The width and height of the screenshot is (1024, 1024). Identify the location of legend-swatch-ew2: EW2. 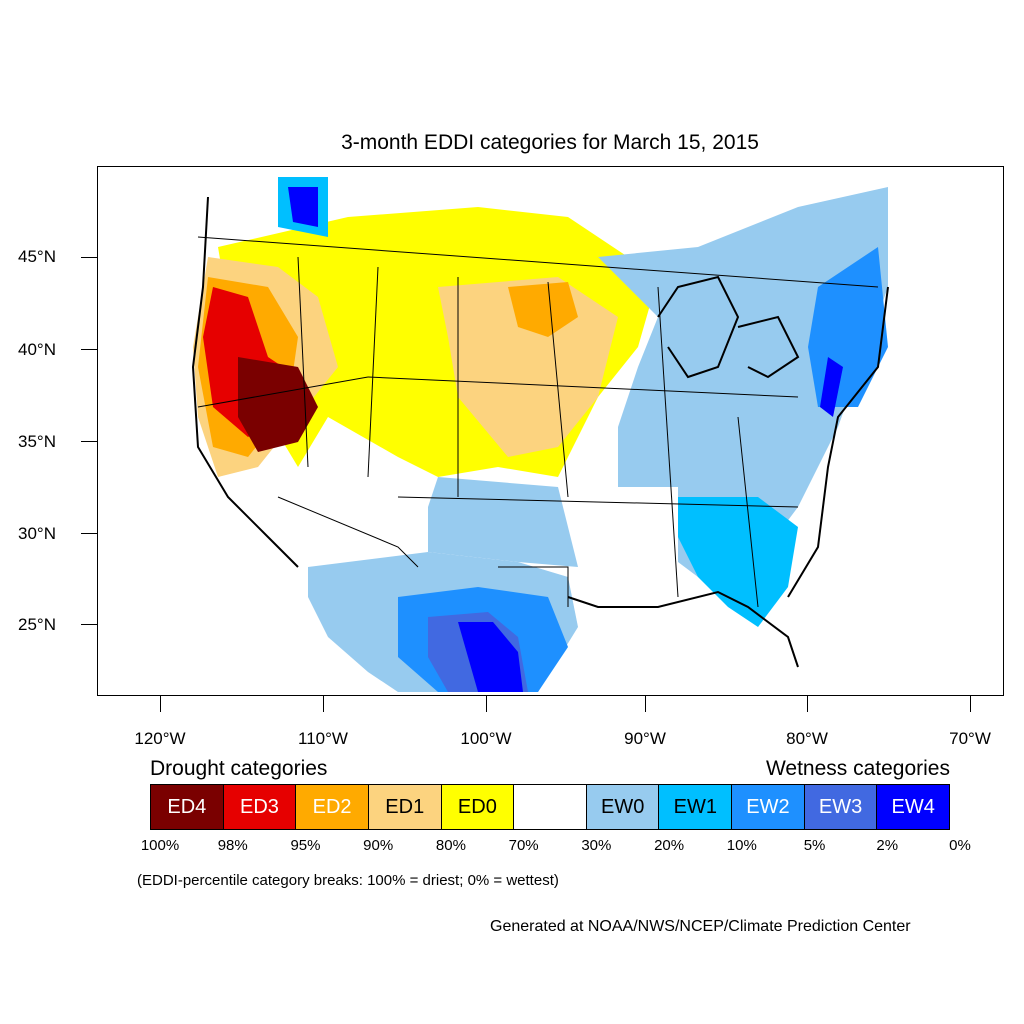
(768, 807).